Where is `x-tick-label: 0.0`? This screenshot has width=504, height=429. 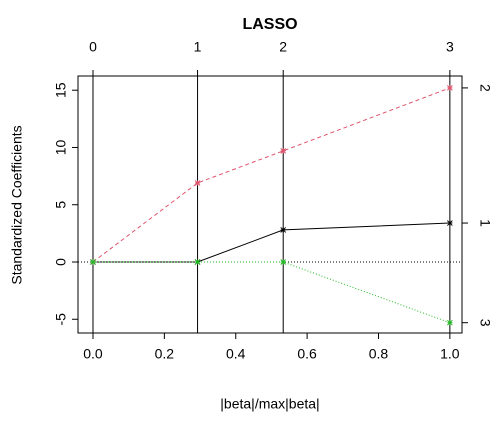
x-tick-label: 0.0 is located at coordinates (93, 354).